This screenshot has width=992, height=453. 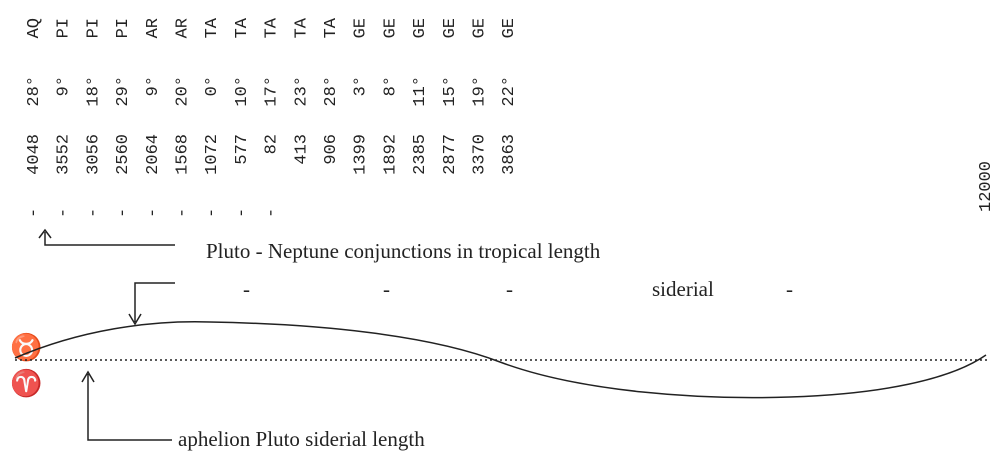 What do you see at coordinates (34, 154) in the screenshot?
I see `year: 4048` at bounding box center [34, 154].